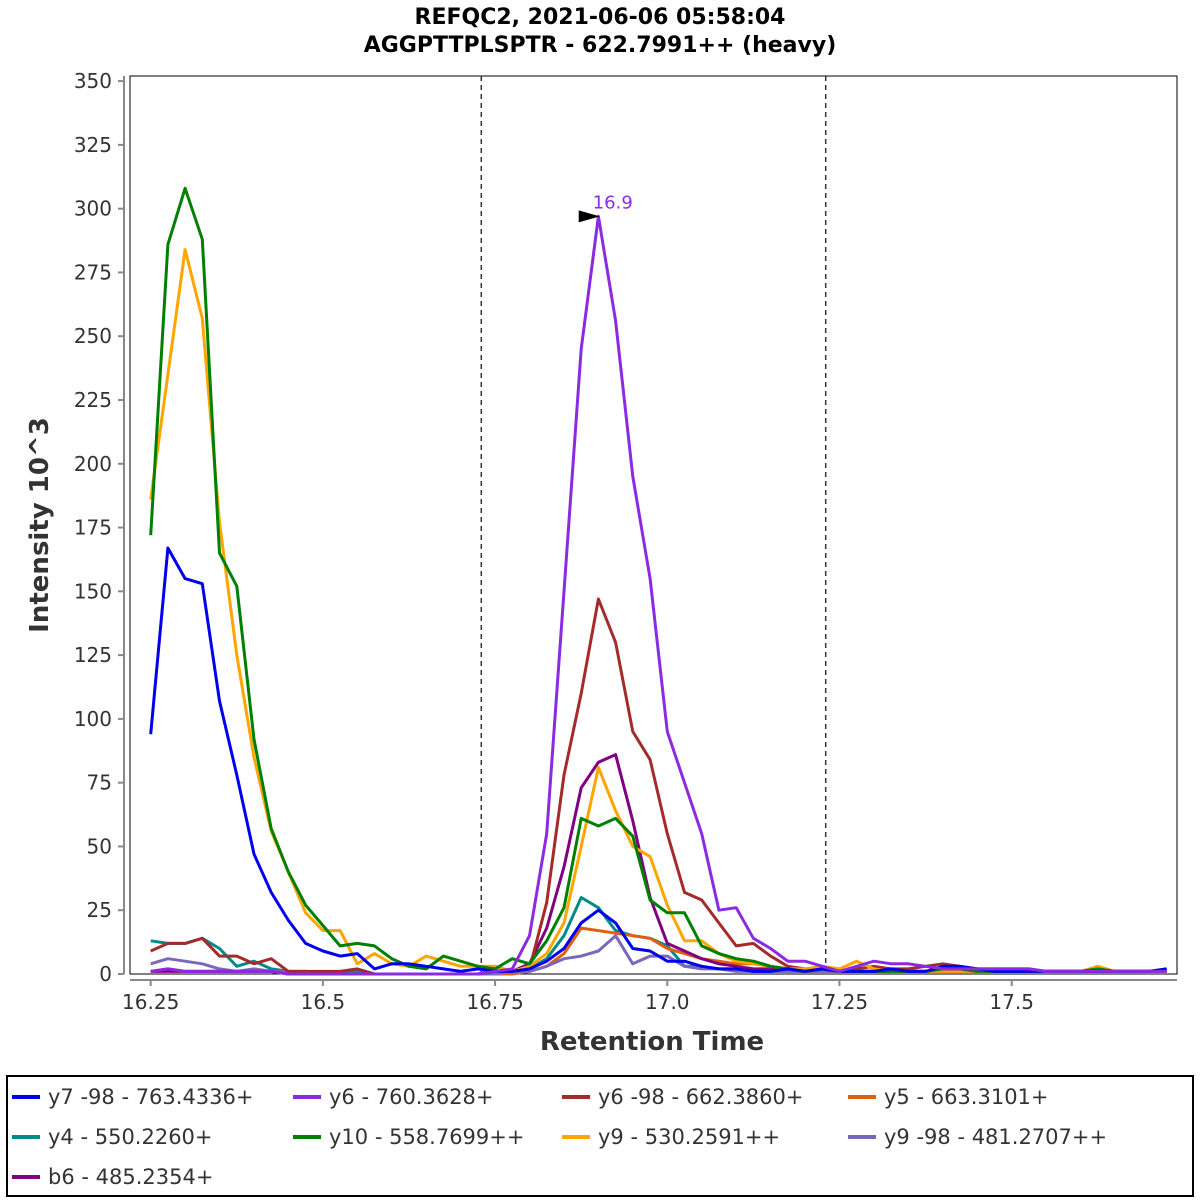 This screenshot has width=1200, height=1200. Describe the element at coordinates (40, 525) in the screenshot. I see `y-axis-title: Intensity 10^3` at that location.